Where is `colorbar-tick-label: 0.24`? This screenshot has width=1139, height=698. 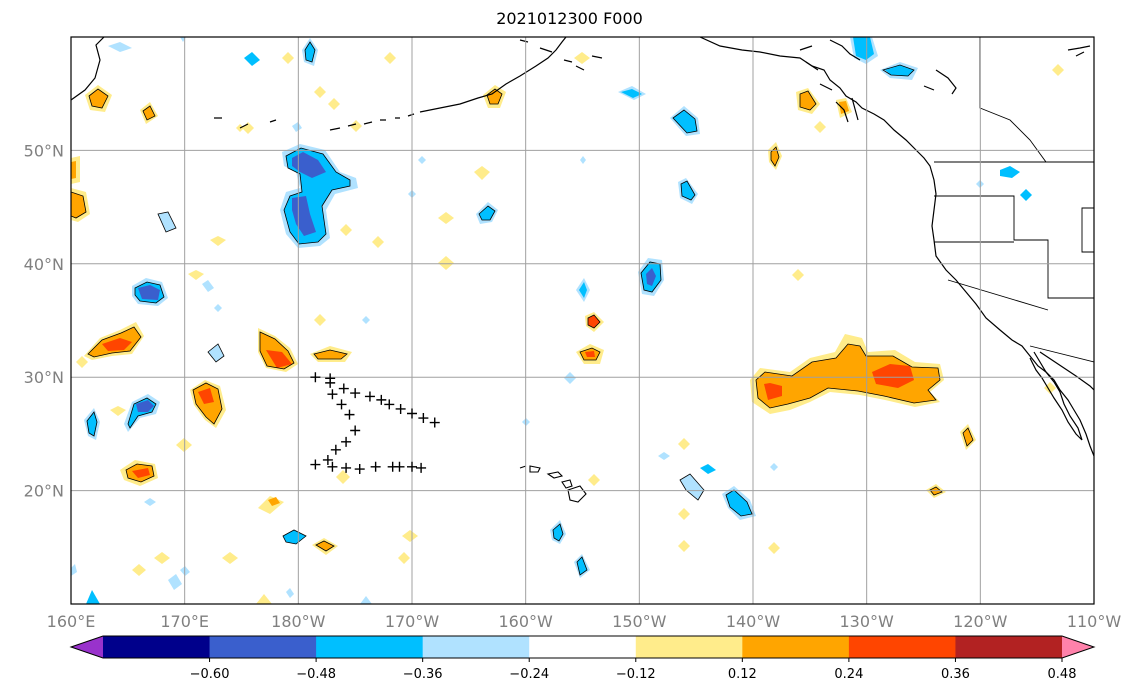
colorbar-tick-label: 0.24 is located at coordinates (848, 674).